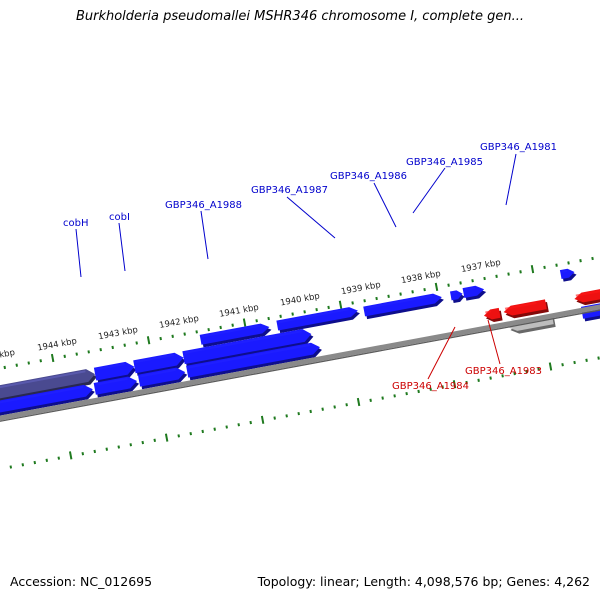  I want to click on scale-label: 1945 kbp, so click(8, 356).